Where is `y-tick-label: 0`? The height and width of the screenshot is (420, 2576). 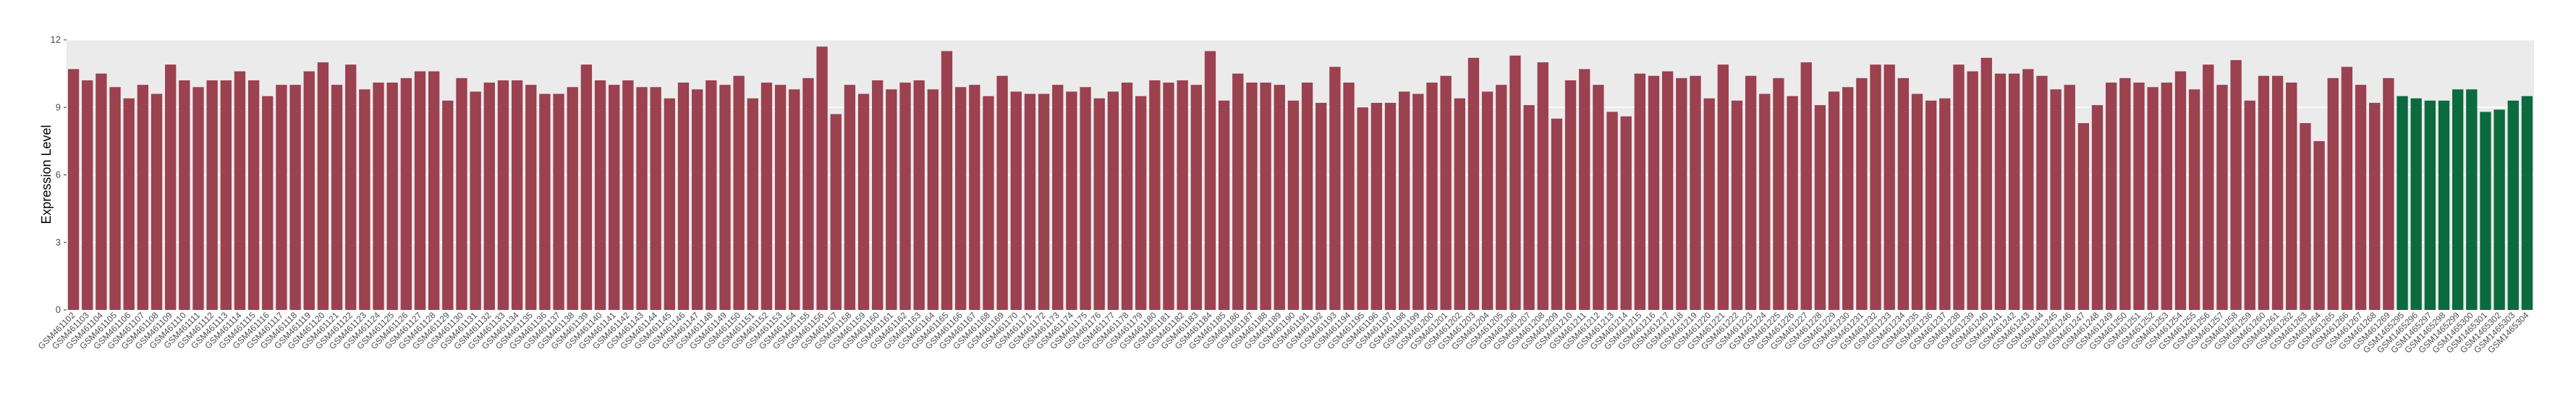
y-tick-label: 0 is located at coordinates (58, 309).